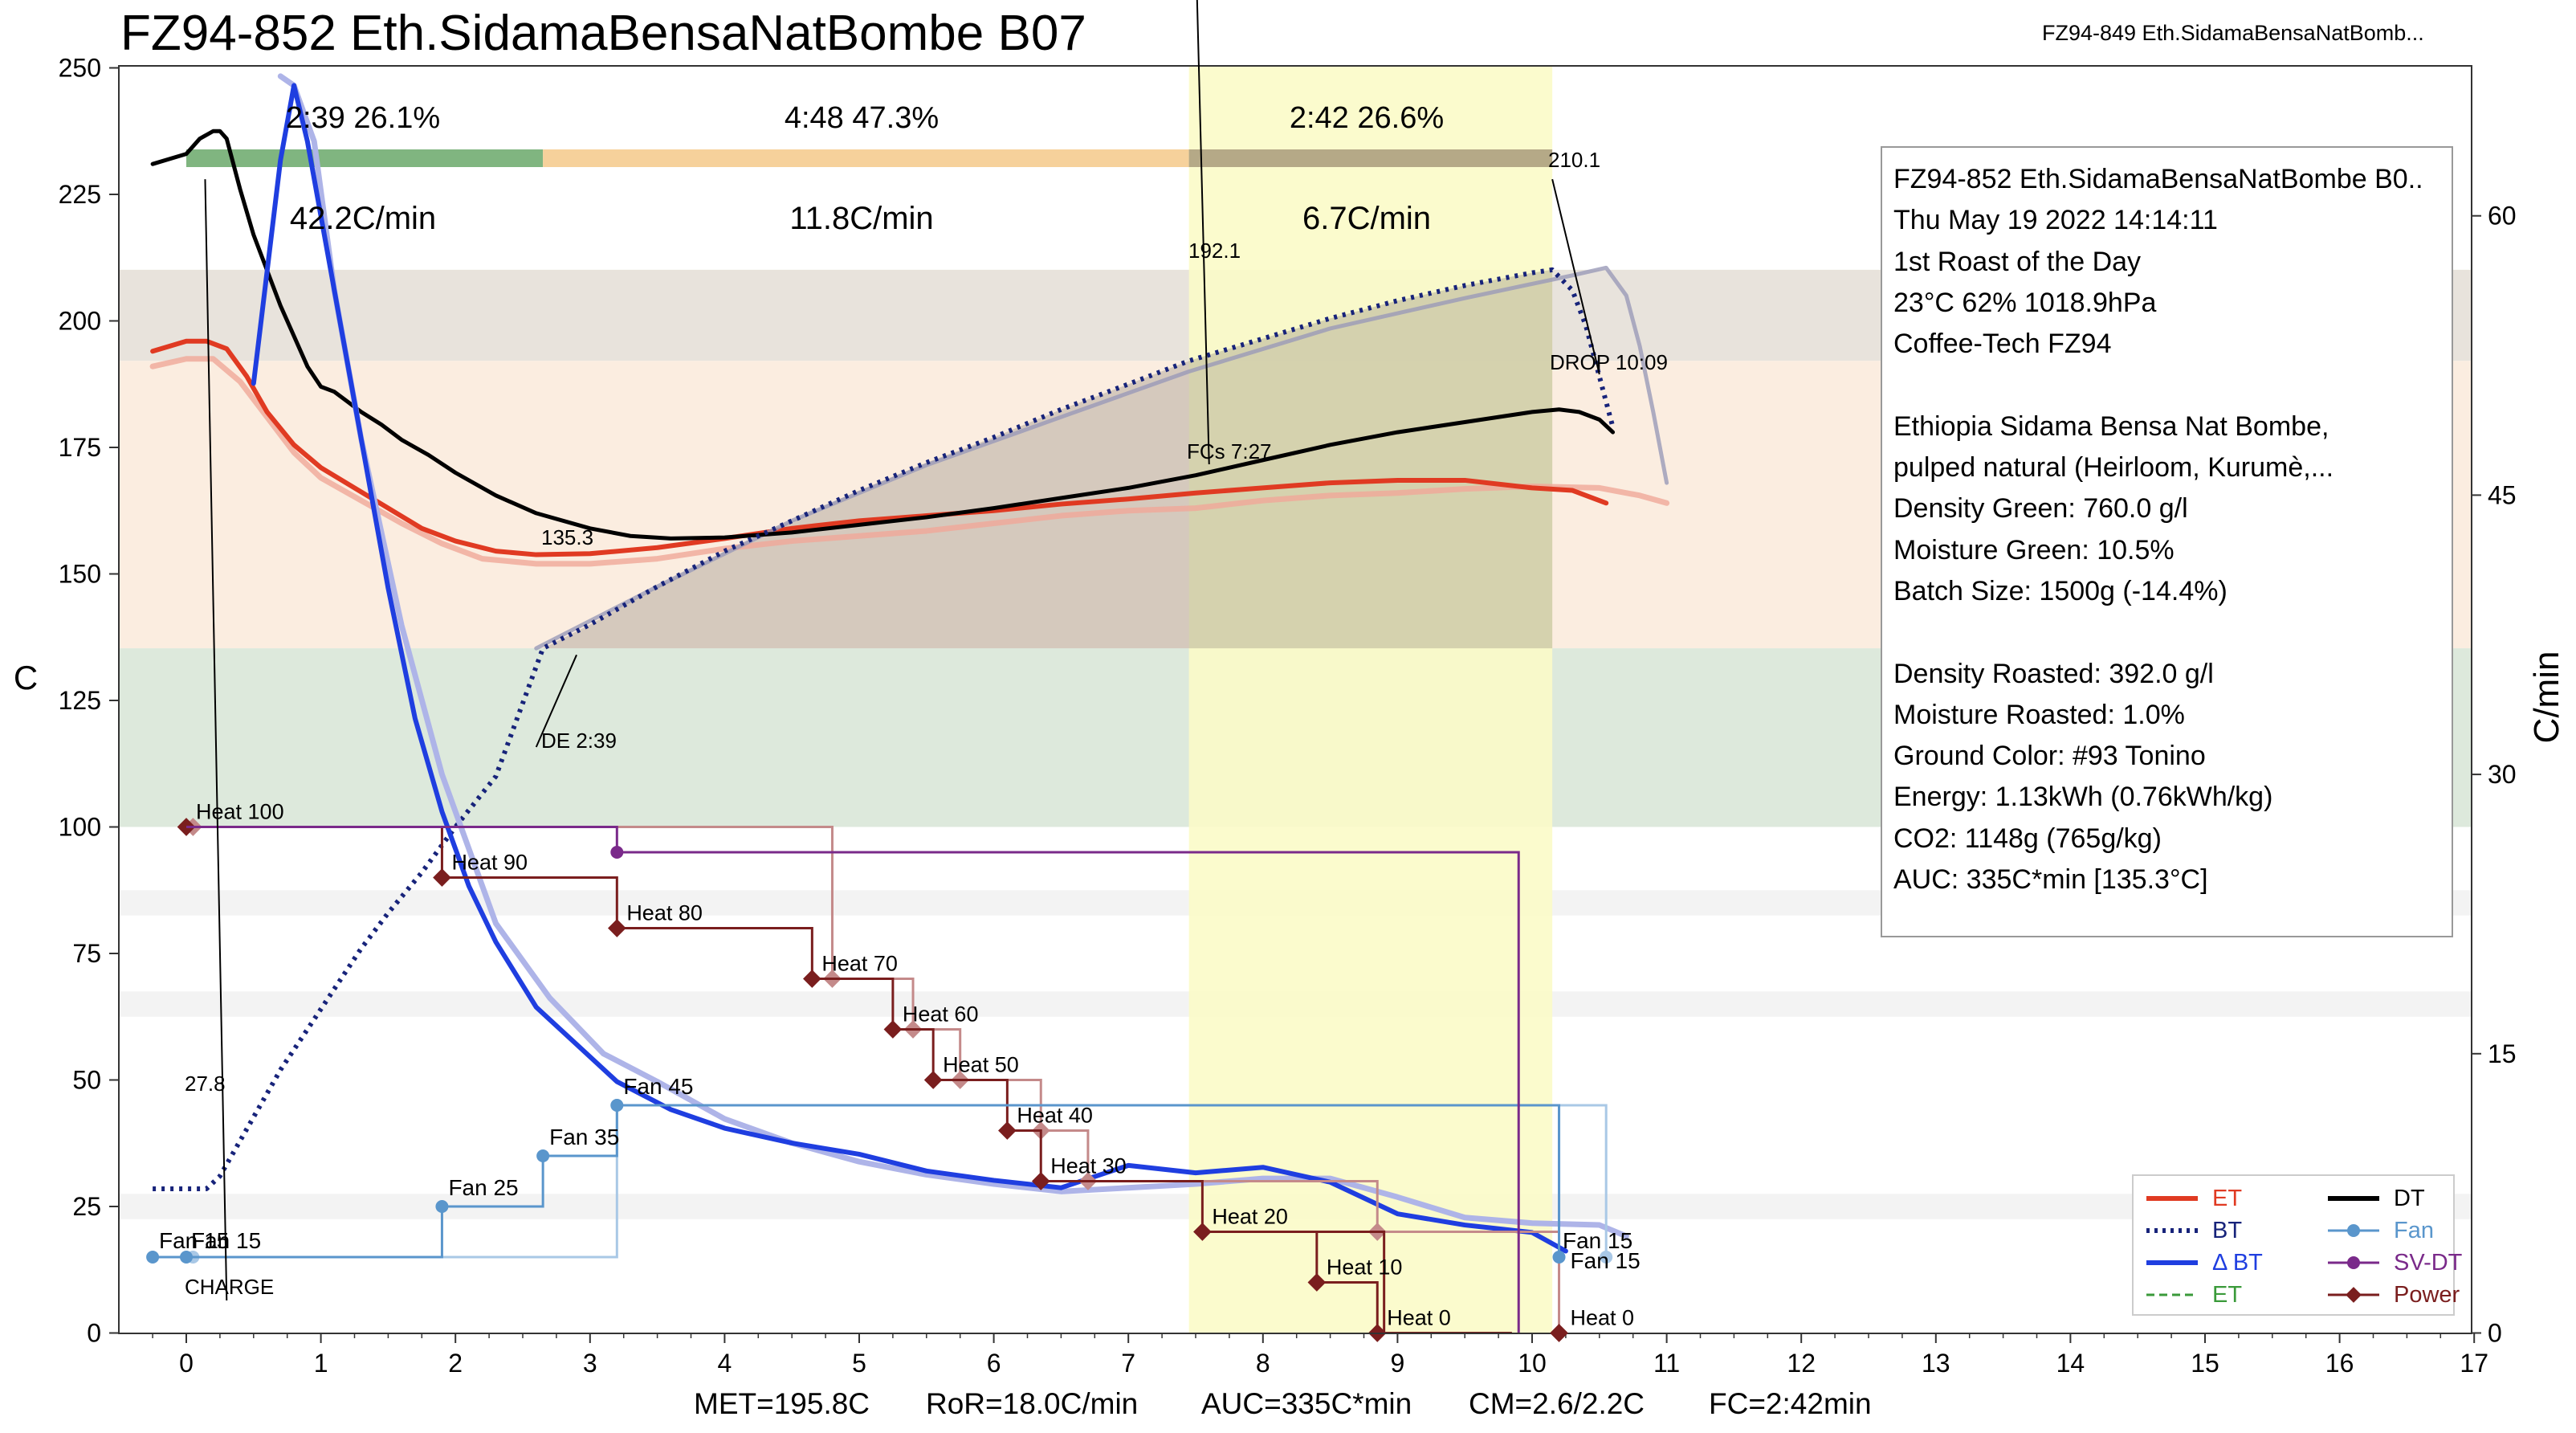 The height and width of the screenshot is (1433, 2576). What do you see at coordinates (1229, 451) in the screenshot?
I see `annotation-fcs-label: FCs 7:27` at bounding box center [1229, 451].